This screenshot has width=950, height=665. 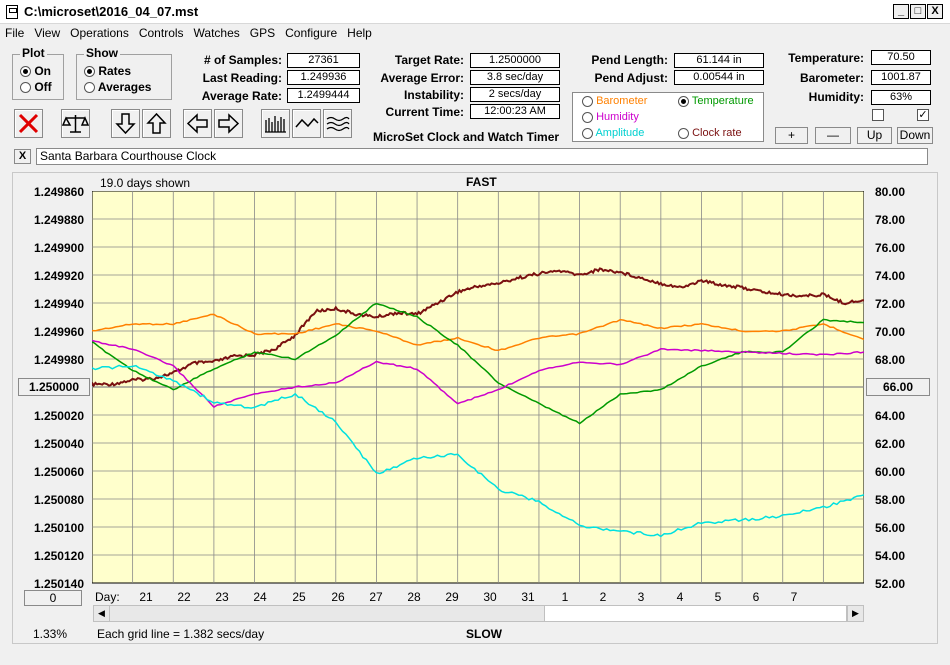 What do you see at coordinates (111, 11) in the screenshot?
I see `window-title: C:\microset\2016_04_07.mst` at bounding box center [111, 11].